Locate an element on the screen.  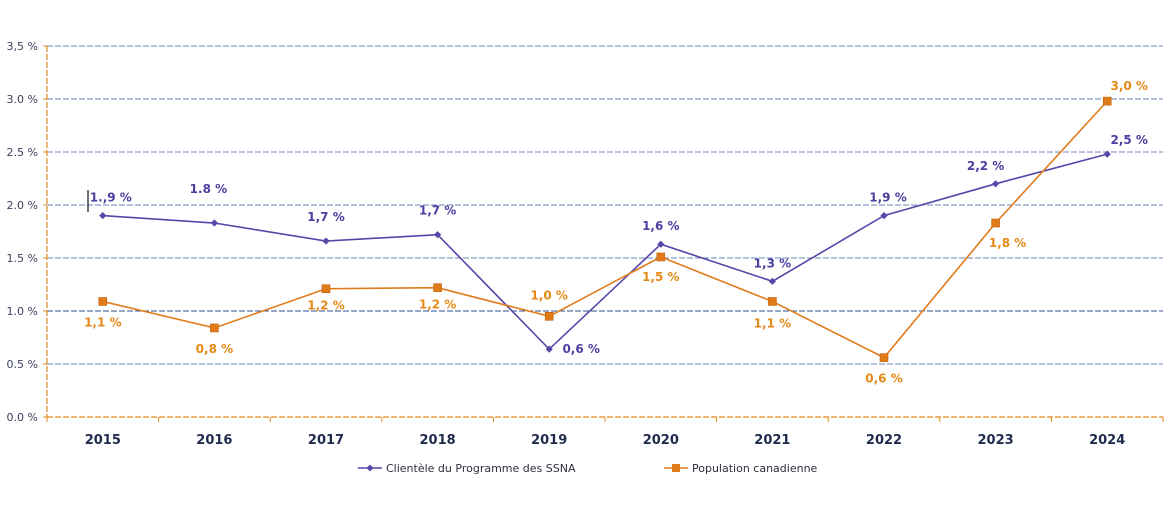
x-tick-label: 2022 is located at coordinates (884, 440).